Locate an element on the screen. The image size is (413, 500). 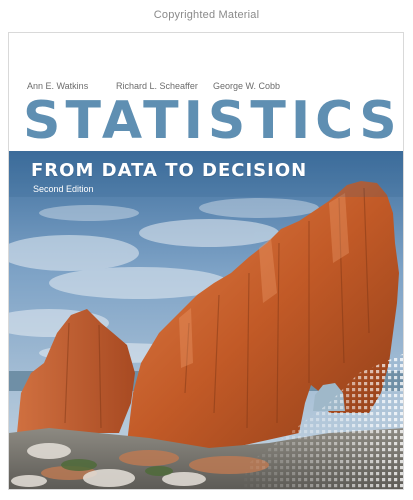
author-2: Richard L. Scheaffer is located at coordinates (157, 86).